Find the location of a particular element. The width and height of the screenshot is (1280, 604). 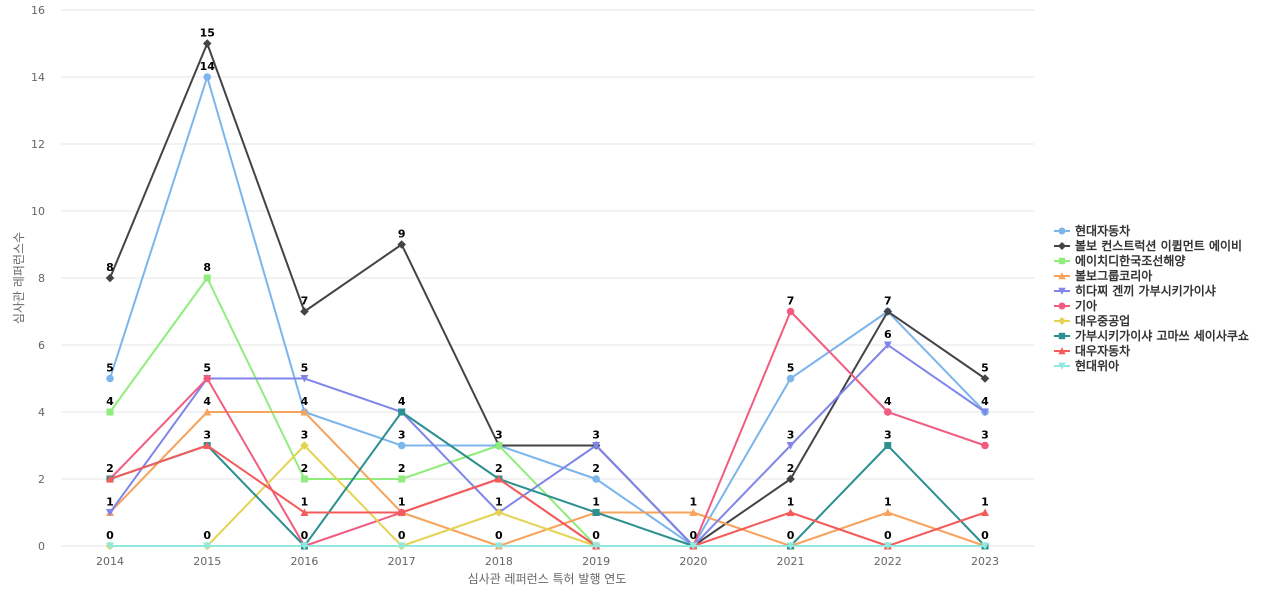

x-tick-label: 2023 is located at coordinates (985, 561).